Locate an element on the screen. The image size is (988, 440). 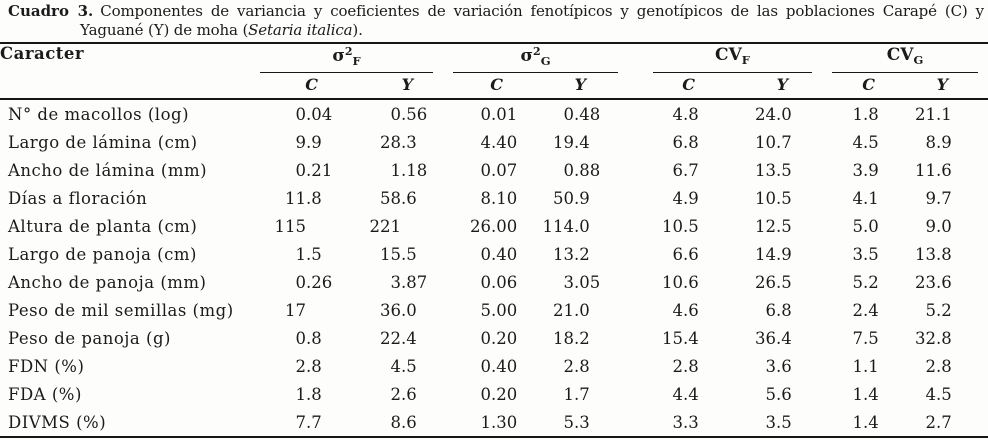
value-cell: 4.6 is located at coordinates (685, 310).